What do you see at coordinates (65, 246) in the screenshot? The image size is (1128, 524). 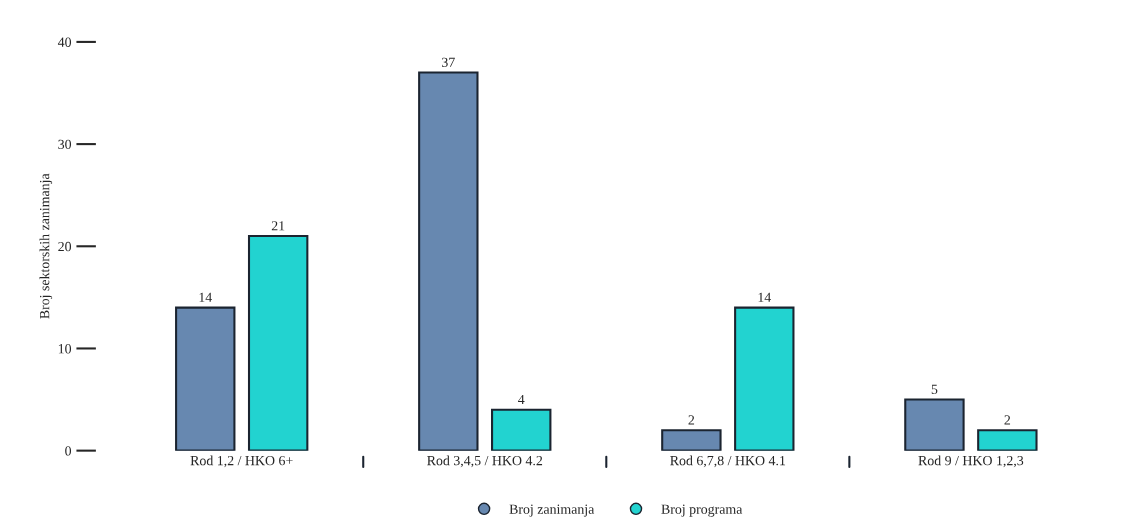 I see `y-tick-label: 20` at bounding box center [65, 246].